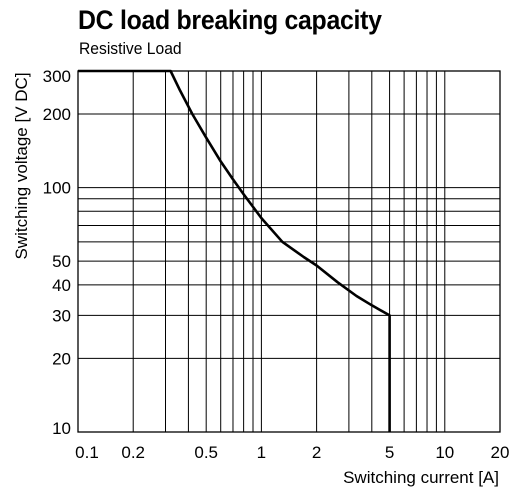 The height and width of the screenshot is (493, 530). Describe the element at coordinates (316, 452) in the screenshot. I see `x-tick-label-4: 2` at that location.